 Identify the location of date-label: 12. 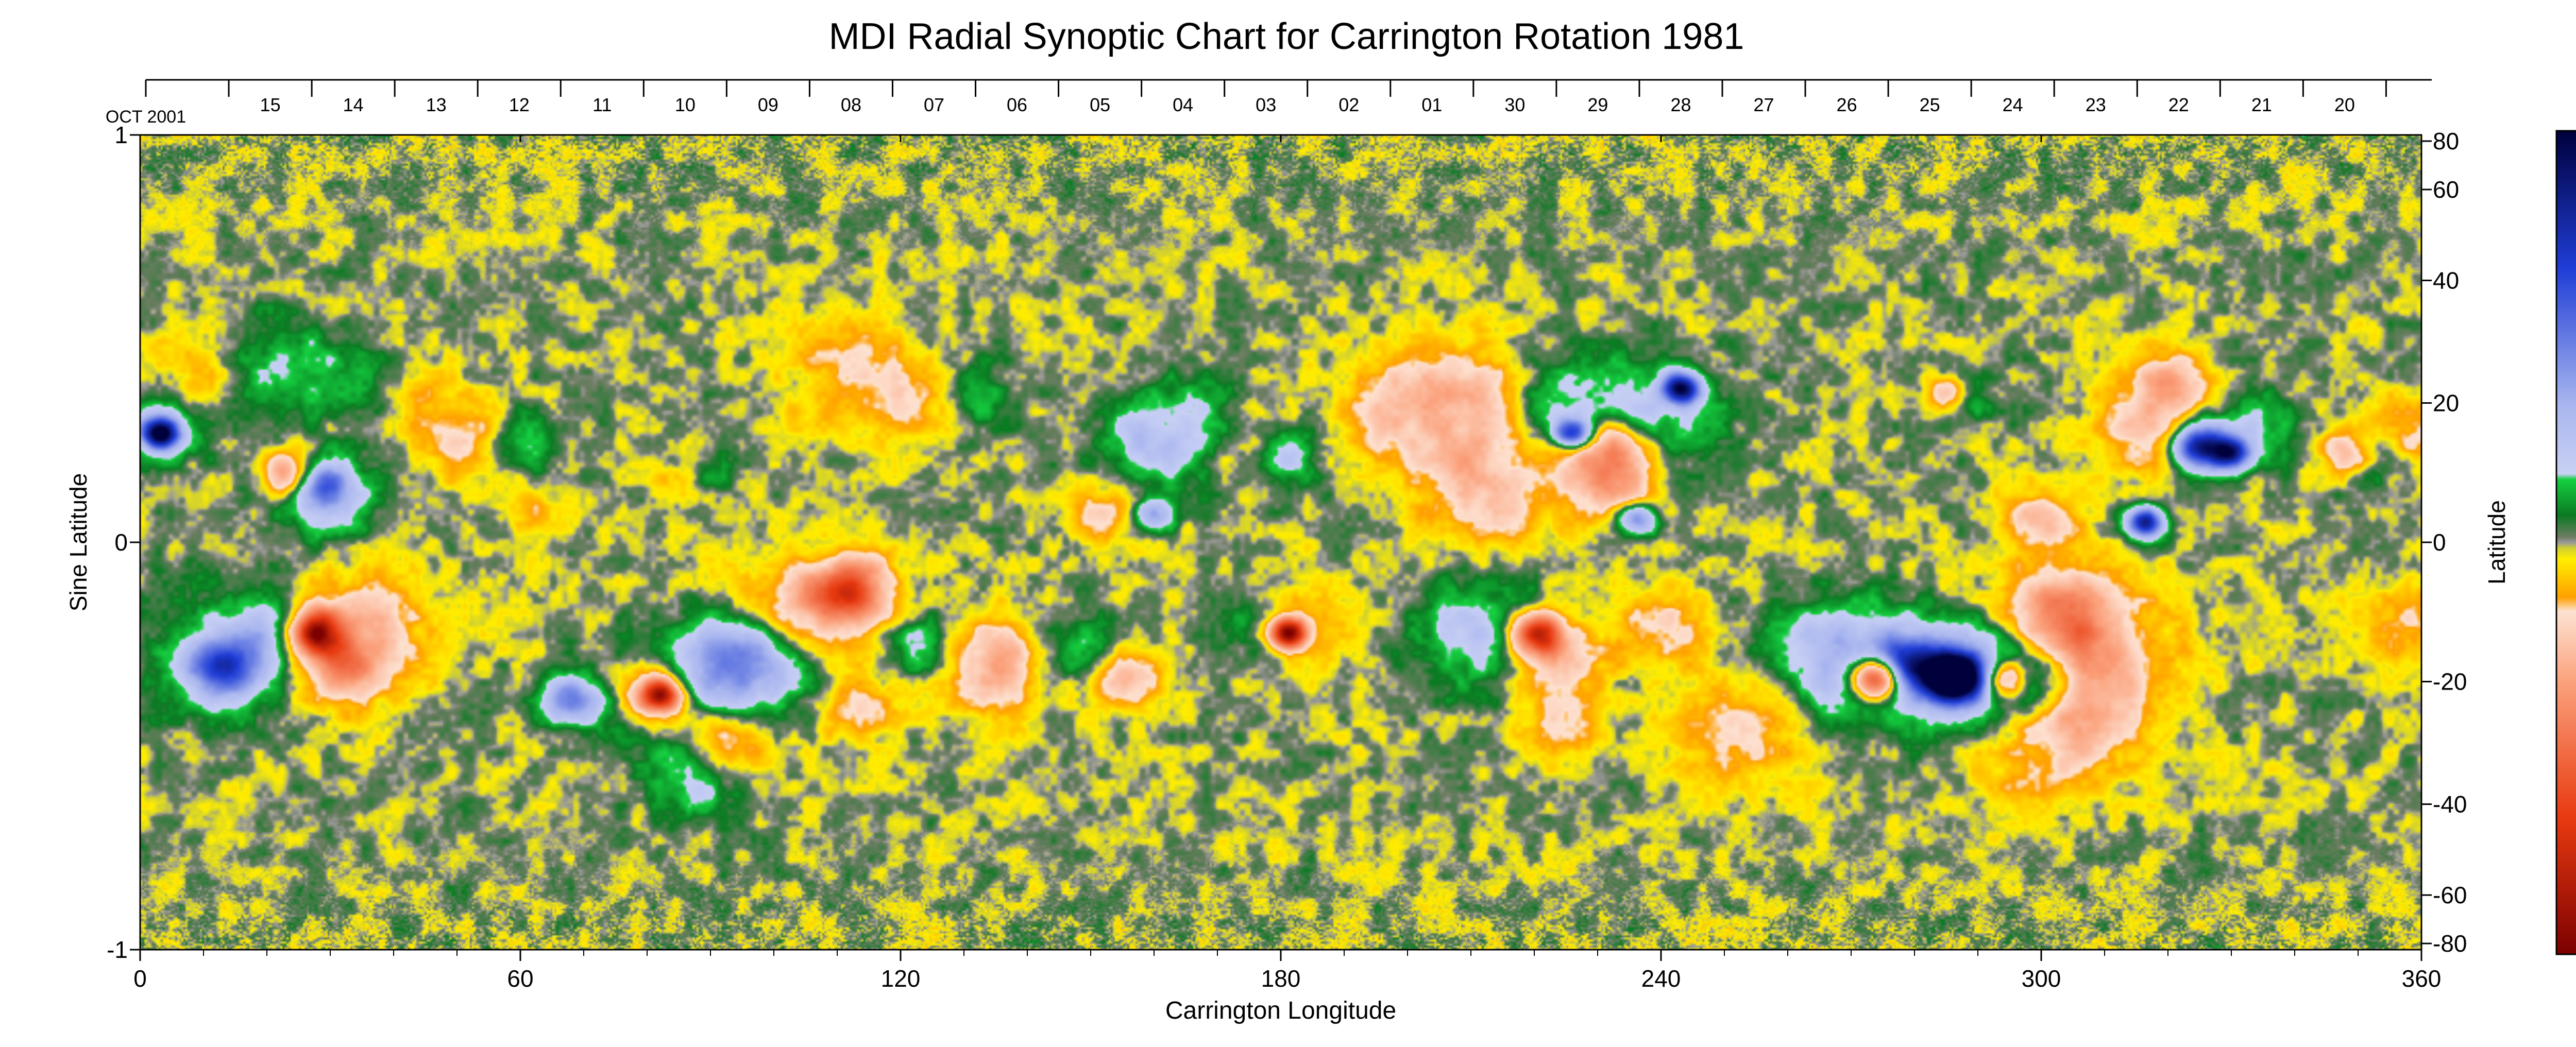
(519, 104).